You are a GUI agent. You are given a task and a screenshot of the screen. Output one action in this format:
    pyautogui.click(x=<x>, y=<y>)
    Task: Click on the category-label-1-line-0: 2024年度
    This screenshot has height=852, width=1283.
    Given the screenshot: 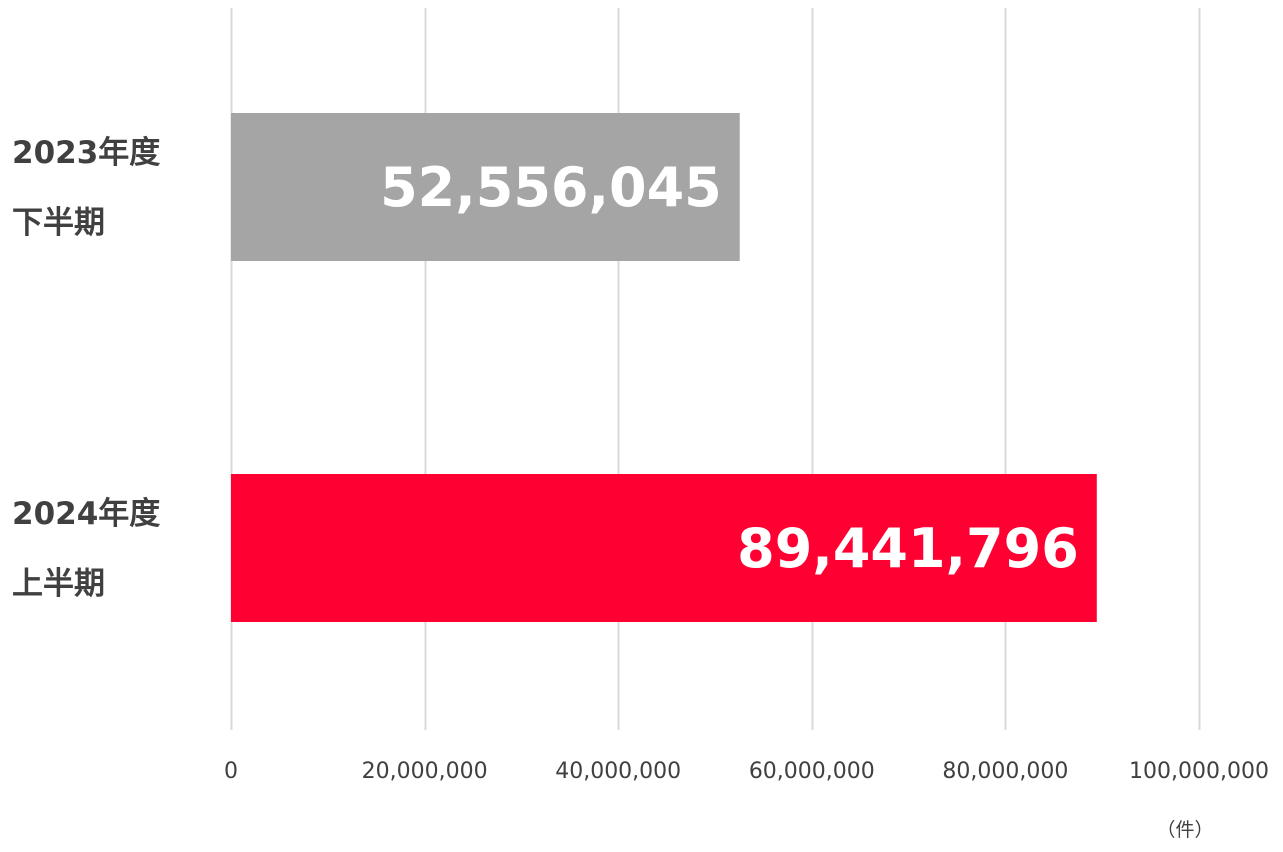 What is the action you would take?
    pyautogui.click(x=86, y=514)
    